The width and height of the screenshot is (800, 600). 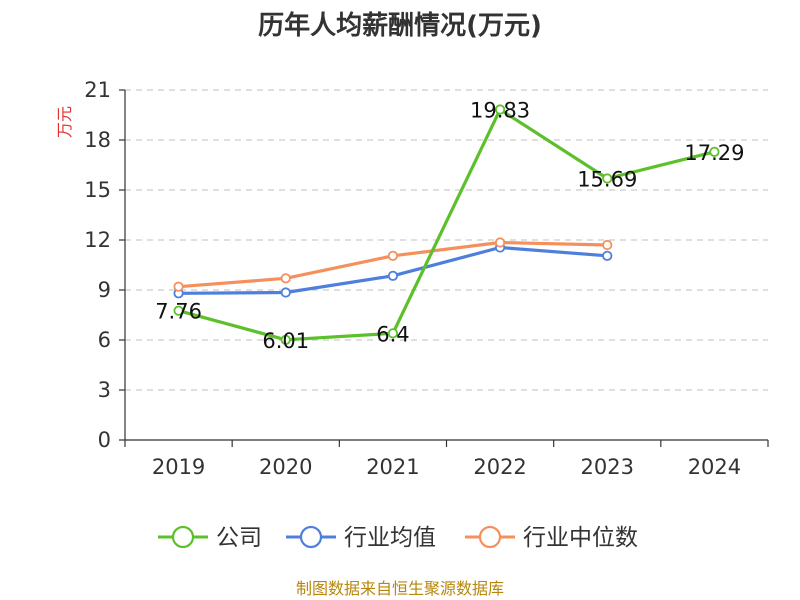 What do you see at coordinates (64, 122) in the screenshot?
I see `y-axis-label: 万元` at bounding box center [64, 122].